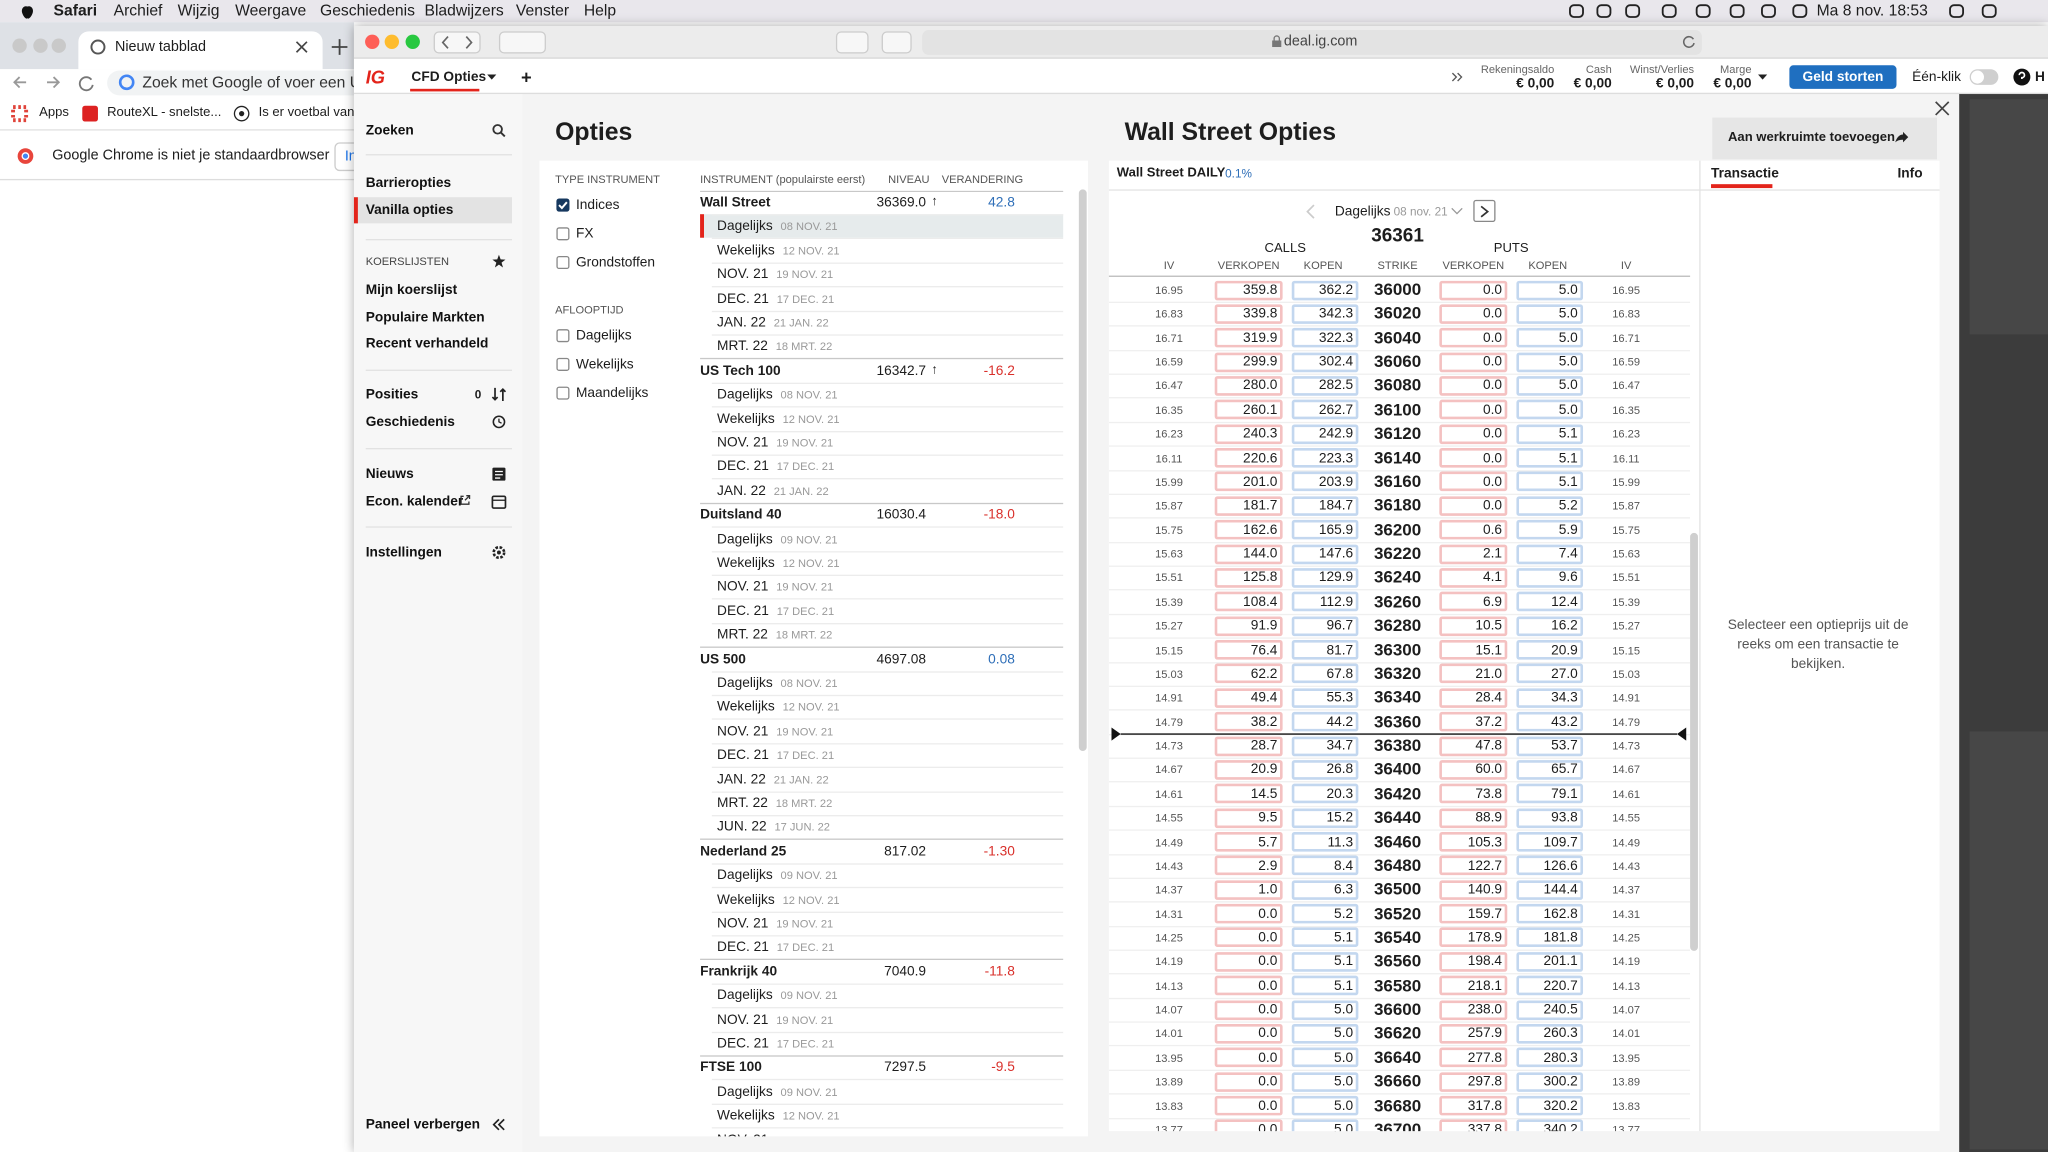  What do you see at coordinates (425, 317) in the screenshot?
I see `watchlist-link: Populaire Markten` at bounding box center [425, 317].